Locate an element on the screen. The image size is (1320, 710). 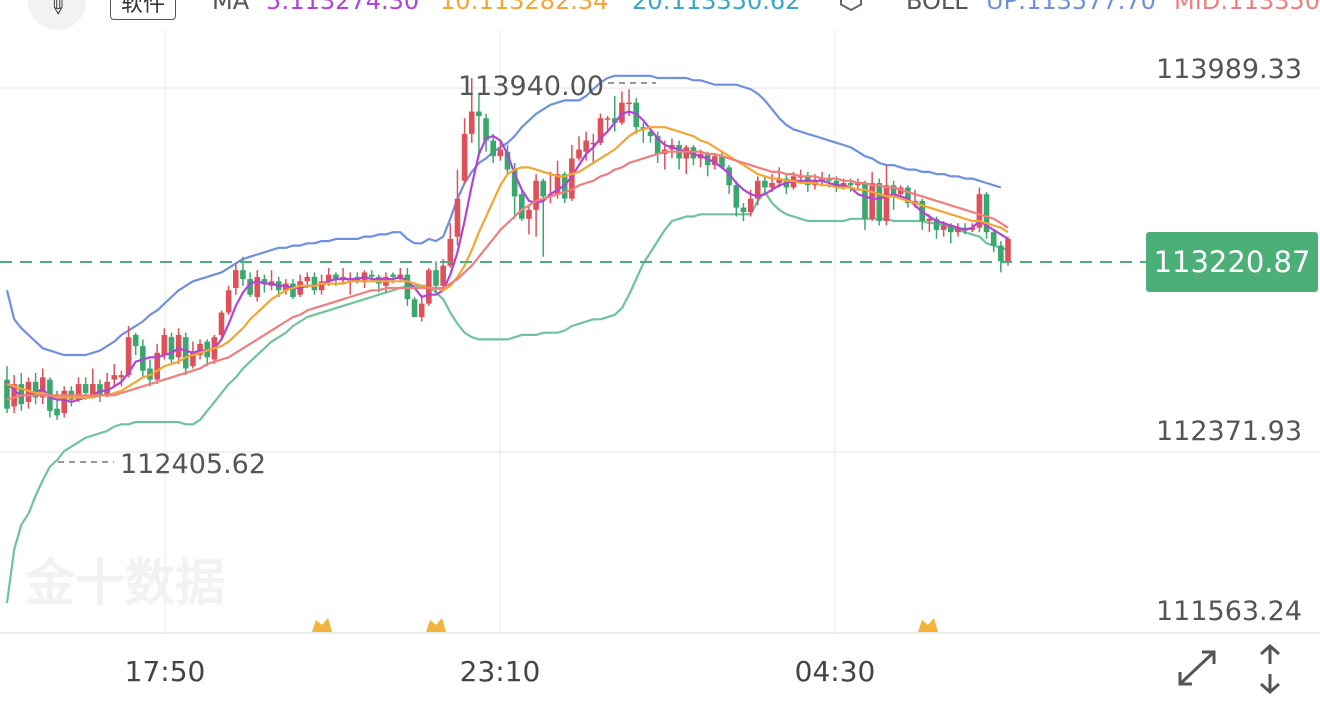
mode-tag: 软件 is located at coordinates (143, 10).